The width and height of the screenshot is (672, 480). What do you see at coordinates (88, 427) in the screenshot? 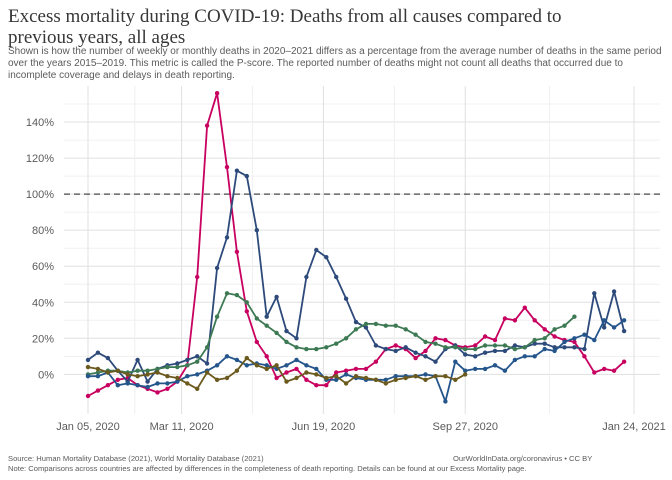
I see `x-tick-label: Jan 05, 2020` at bounding box center [88, 427].